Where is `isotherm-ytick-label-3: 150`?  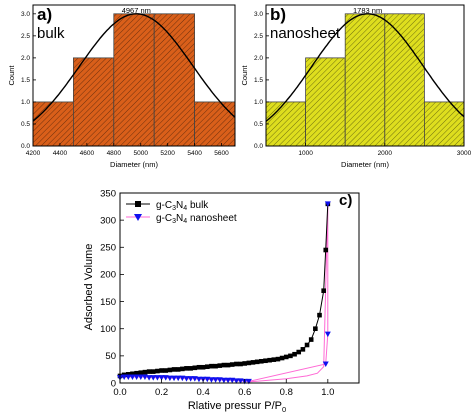
isotherm-ytick-label-3: 150 is located at coordinates (108, 302).